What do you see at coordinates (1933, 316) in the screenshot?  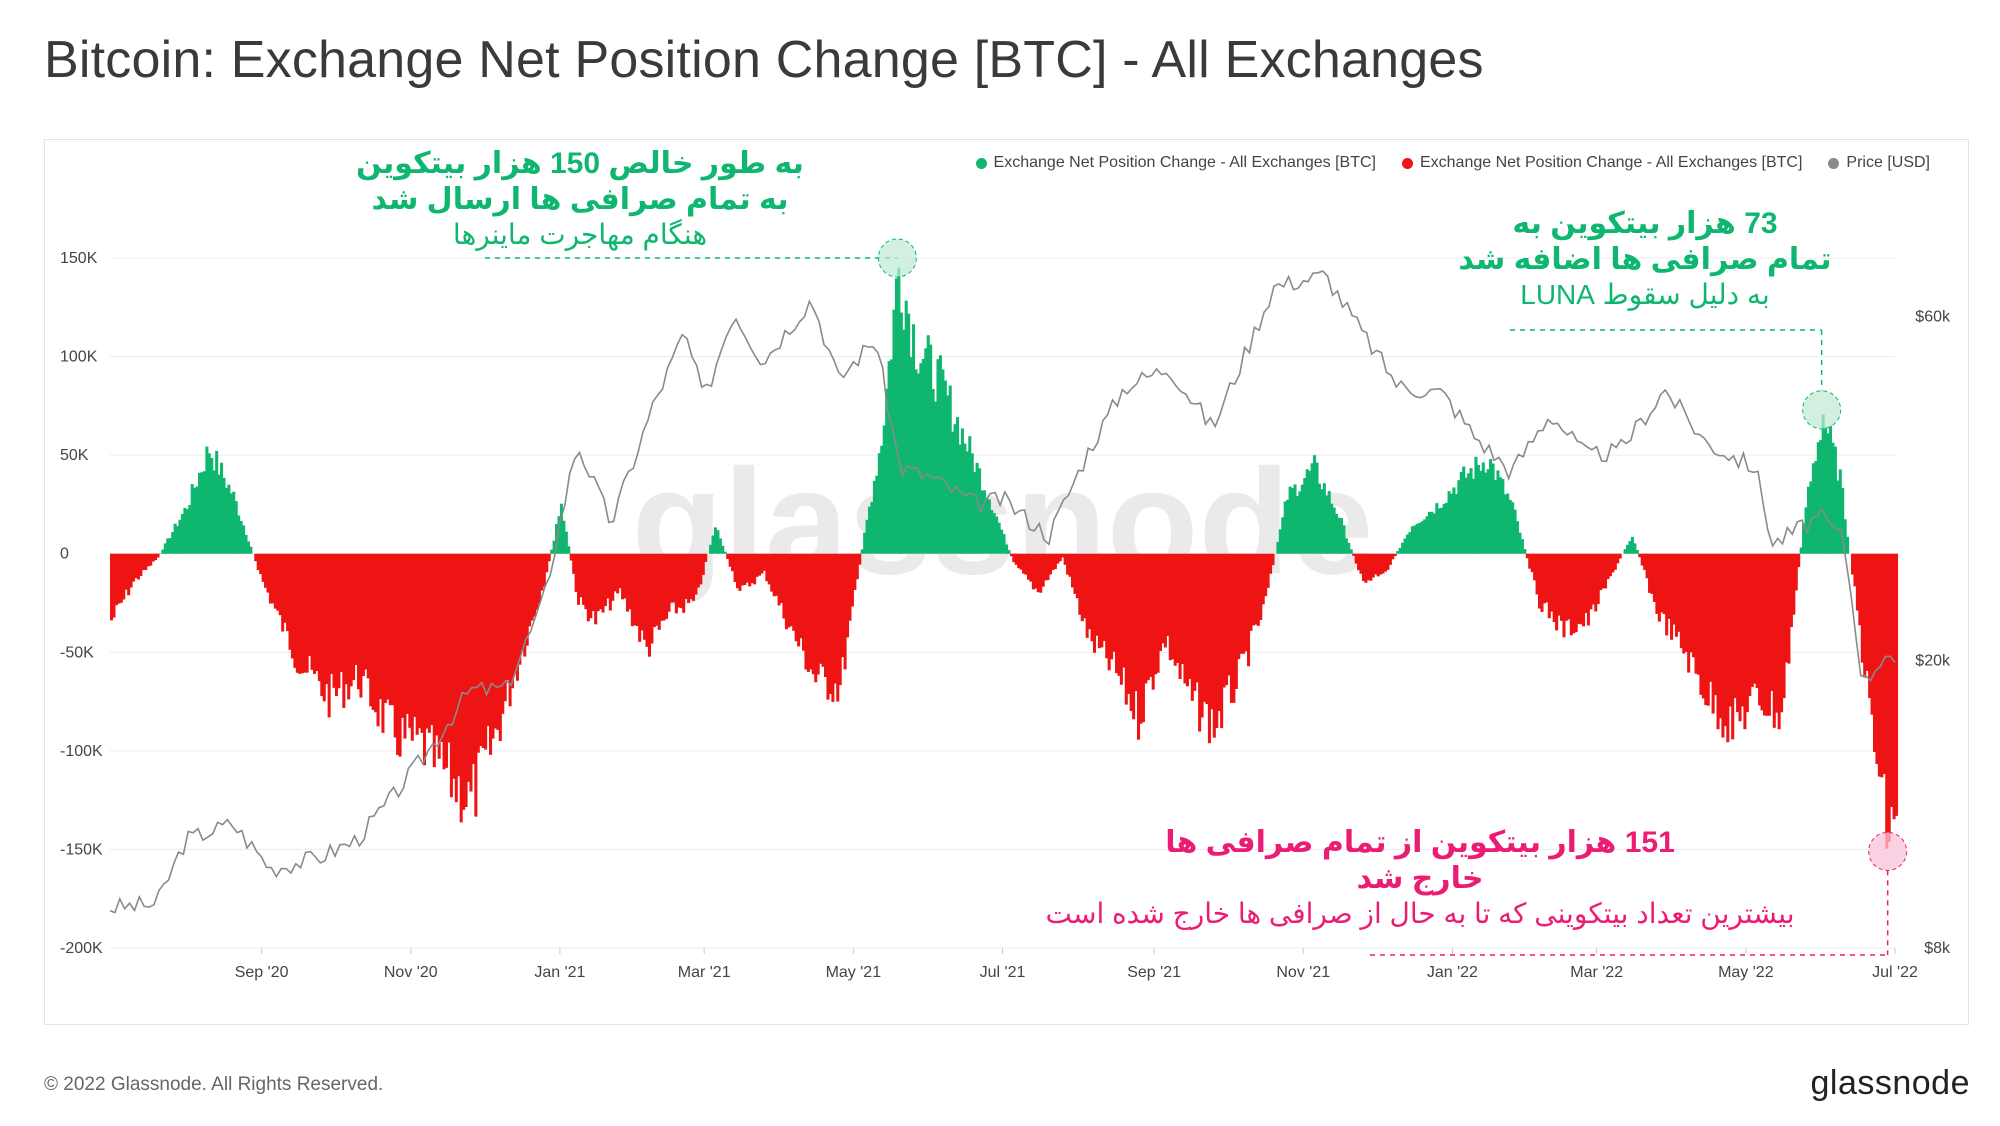 I see `y-right-tick-label: $60k` at bounding box center [1933, 316].